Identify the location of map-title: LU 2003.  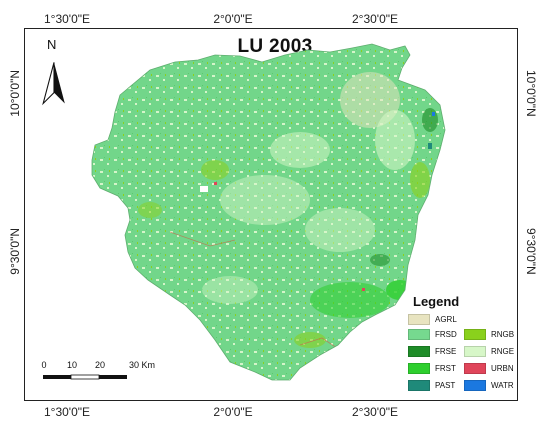
(275, 46).